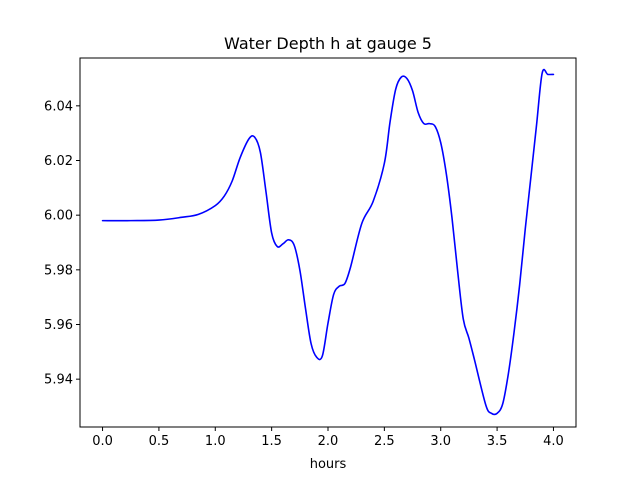  Describe the element at coordinates (102, 441) in the screenshot. I see `x-tick-label: 0.0` at that location.